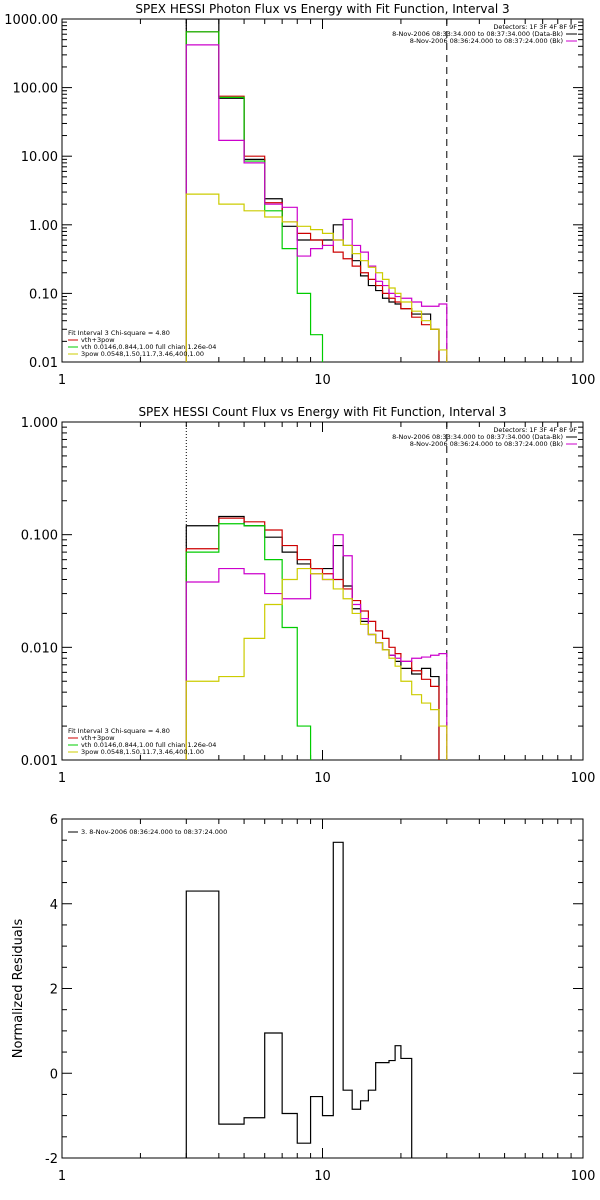 This screenshot has height=1200, width=600. Describe the element at coordinates (43, 294) in the screenshot. I see `y-tick-label: 0.10` at that location.